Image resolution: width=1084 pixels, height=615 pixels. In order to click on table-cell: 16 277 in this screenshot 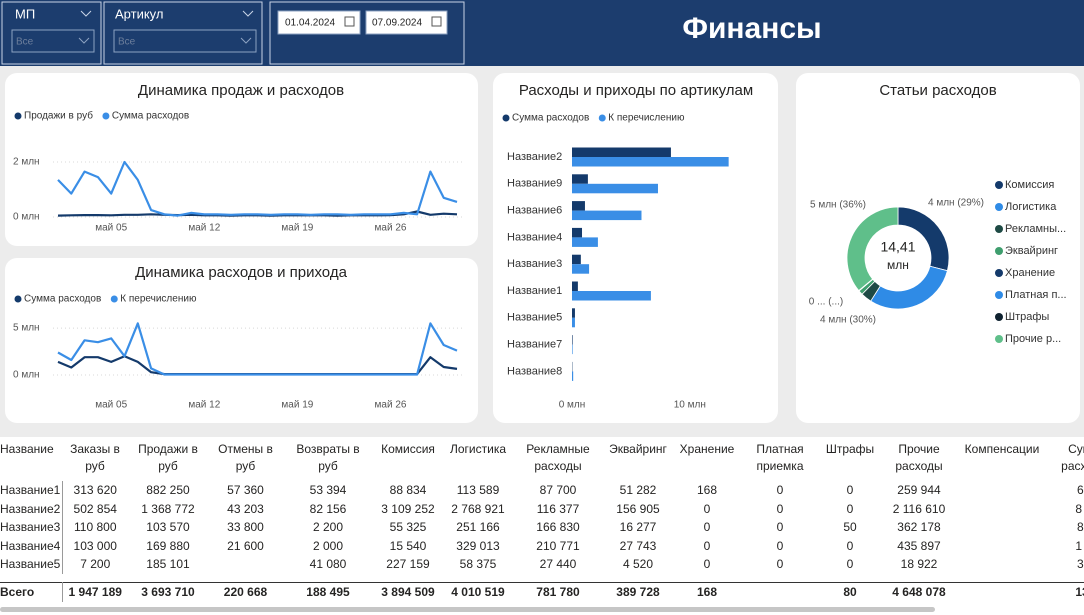, I will do `click(638, 527)`.